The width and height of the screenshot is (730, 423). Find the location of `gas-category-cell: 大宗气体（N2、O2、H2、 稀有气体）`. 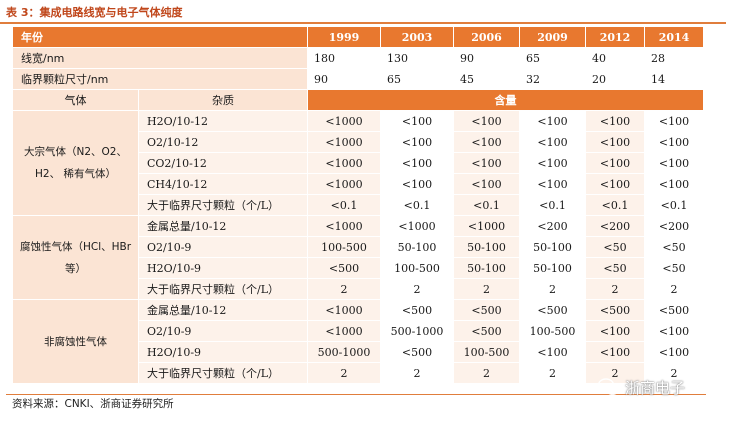

gas-category-cell: 大宗气体（N2、O2、H2、 稀有气体） is located at coordinates (75, 163).